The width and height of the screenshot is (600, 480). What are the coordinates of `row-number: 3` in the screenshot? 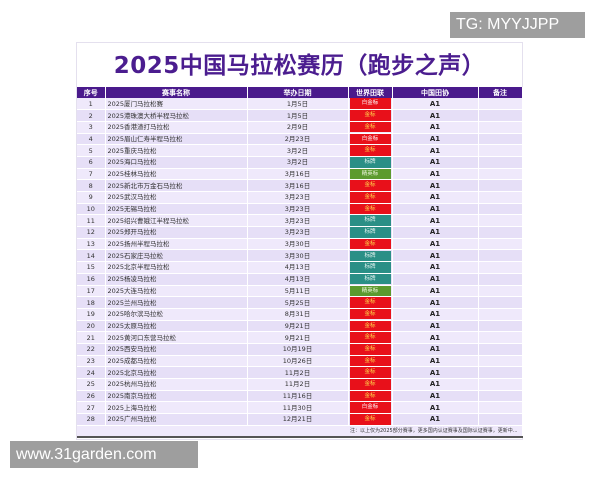 It's located at (91, 127).